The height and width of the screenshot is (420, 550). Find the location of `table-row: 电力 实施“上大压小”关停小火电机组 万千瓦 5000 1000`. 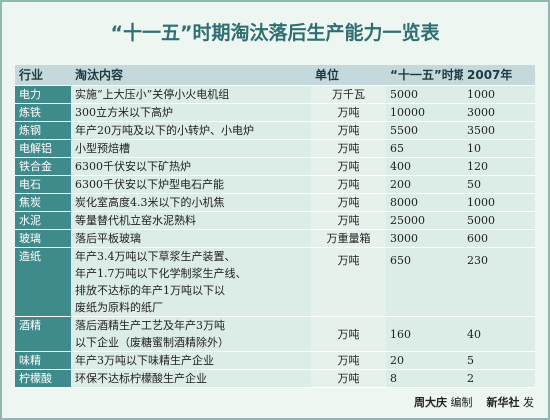

table-row: 电力 实施“上大压小”关停小火电机组 万千瓦 5000 1000 is located at coordinates (275, 94).